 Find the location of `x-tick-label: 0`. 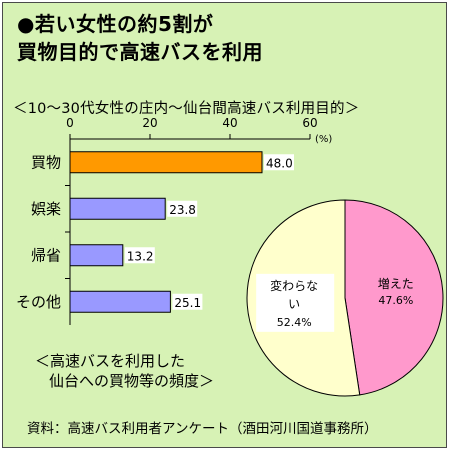

x-tick-label: 0 is located at coordinates (70, 123).